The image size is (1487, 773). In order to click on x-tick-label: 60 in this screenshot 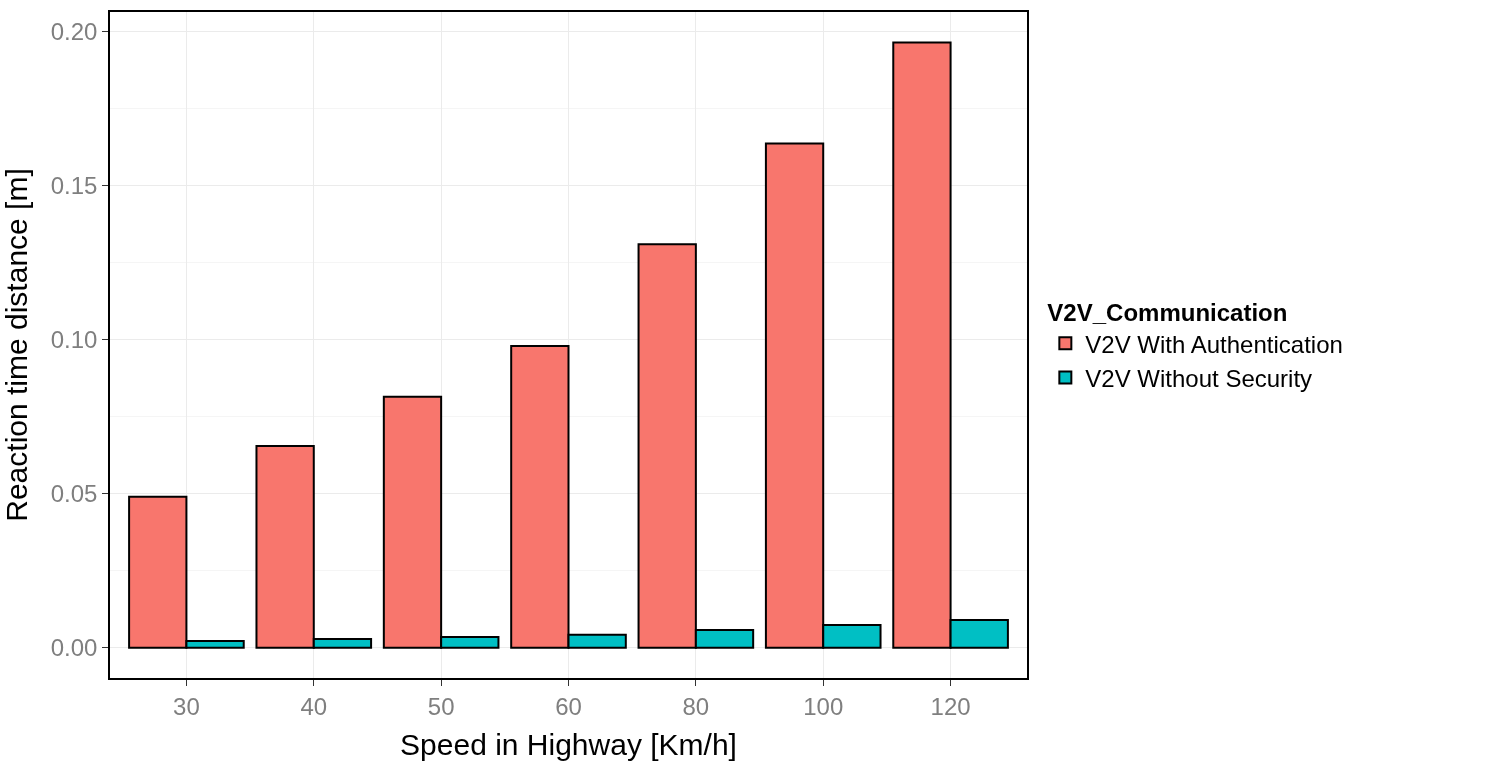, I will do `click(568, 706)`.